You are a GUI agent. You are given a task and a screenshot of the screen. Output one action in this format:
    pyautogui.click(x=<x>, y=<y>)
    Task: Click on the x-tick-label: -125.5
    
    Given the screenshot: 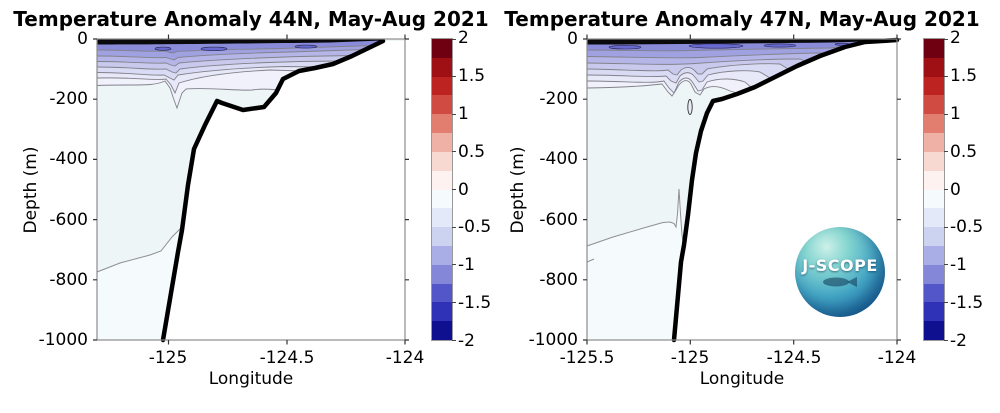 What is the action you would take?
    pyautogui.click(x=587, y=358)
    